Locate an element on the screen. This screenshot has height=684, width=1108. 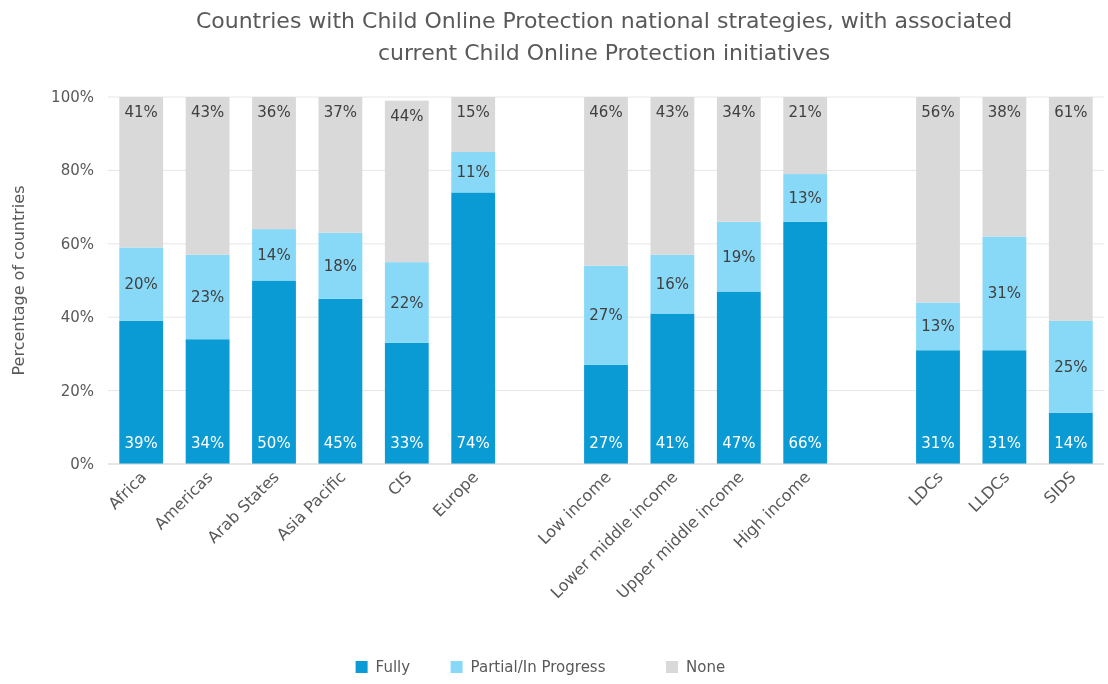
data-label: 21% is located at coordinates (805, 112).